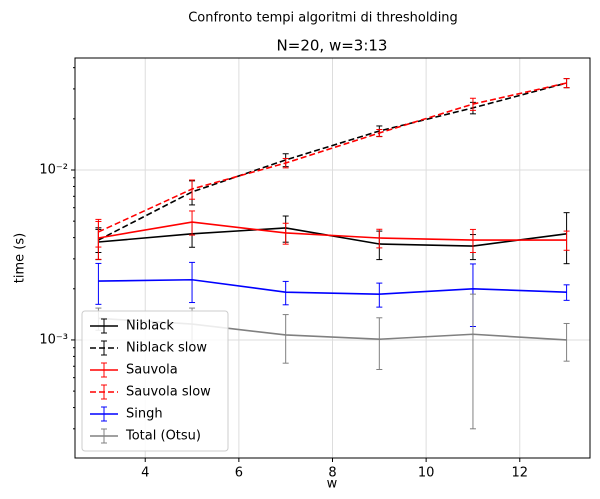 The width and height of the screenshot is (600, 499). What do you see at coordinates (166, 348) in the screenshot?
I see `legend-label: Niblack slow` at bounding box center [166, 348].